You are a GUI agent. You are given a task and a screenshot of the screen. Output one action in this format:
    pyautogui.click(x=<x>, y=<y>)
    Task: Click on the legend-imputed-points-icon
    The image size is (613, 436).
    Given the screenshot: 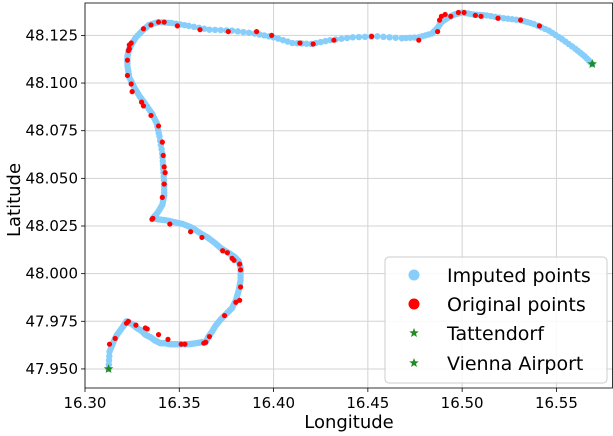 What is the action you would take?
    pyautogui.click(x=414, y=275)
    